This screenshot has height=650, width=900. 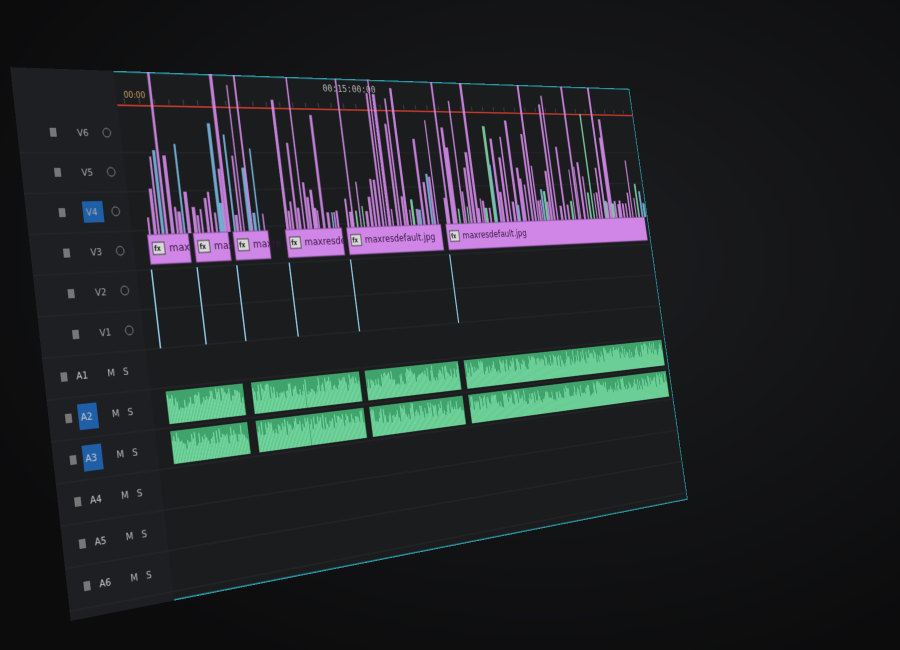 I want to click on track-label: A4, so click(x=96, y=500).